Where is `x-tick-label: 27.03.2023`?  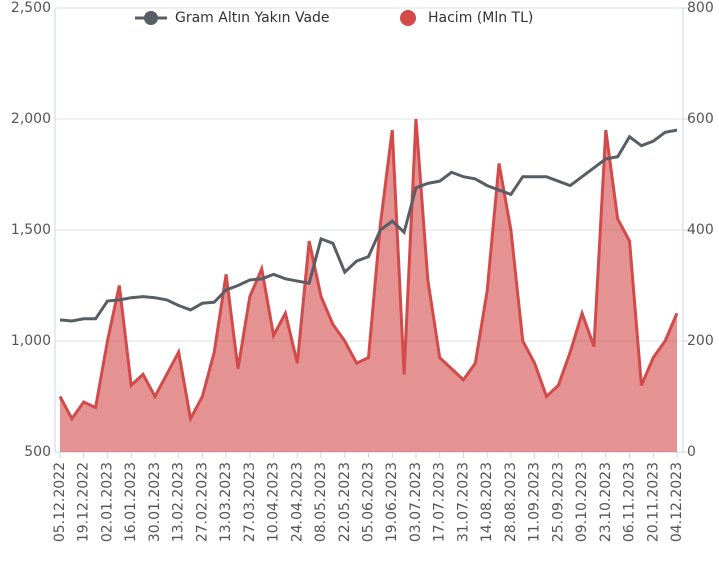
x-tick-label: 27.03.2023 is located at coordinates (250, 502).